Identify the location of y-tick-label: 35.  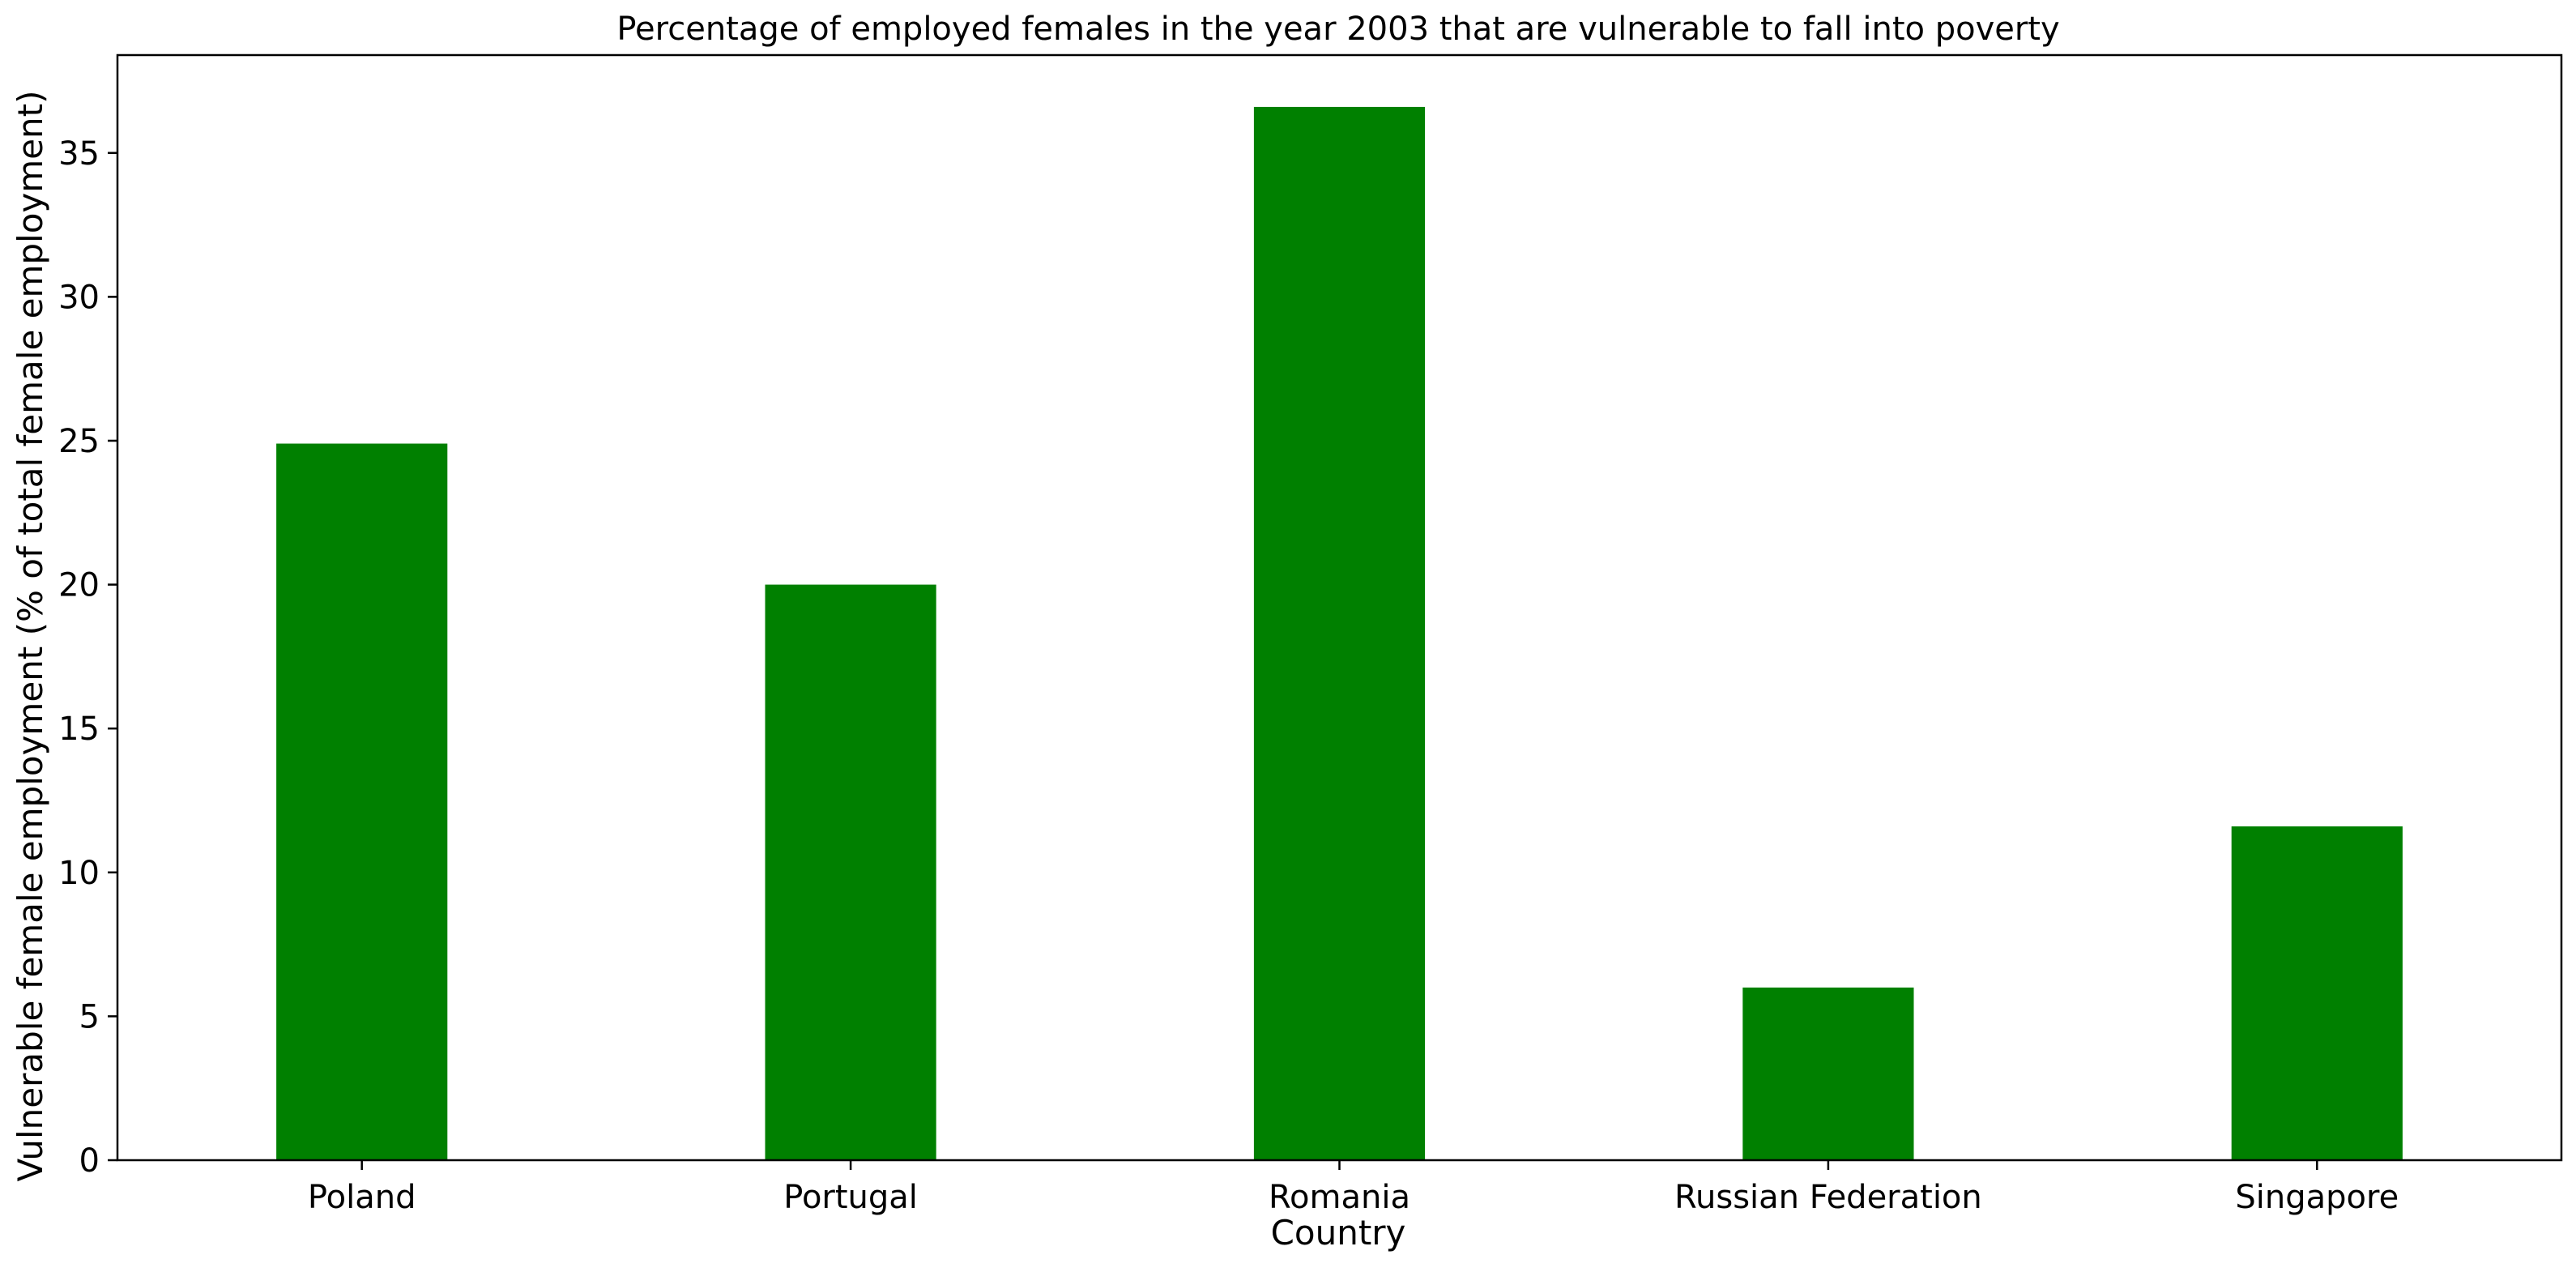
(79, 154).